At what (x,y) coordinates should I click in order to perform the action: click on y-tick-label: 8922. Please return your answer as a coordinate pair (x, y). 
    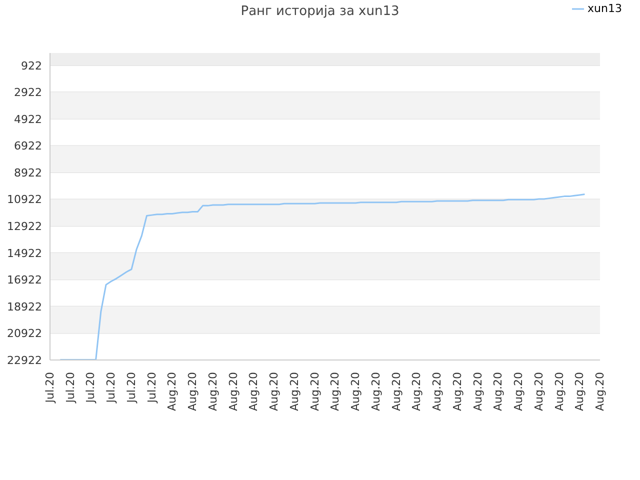
    Looking at the image, I should click on (28, 173).